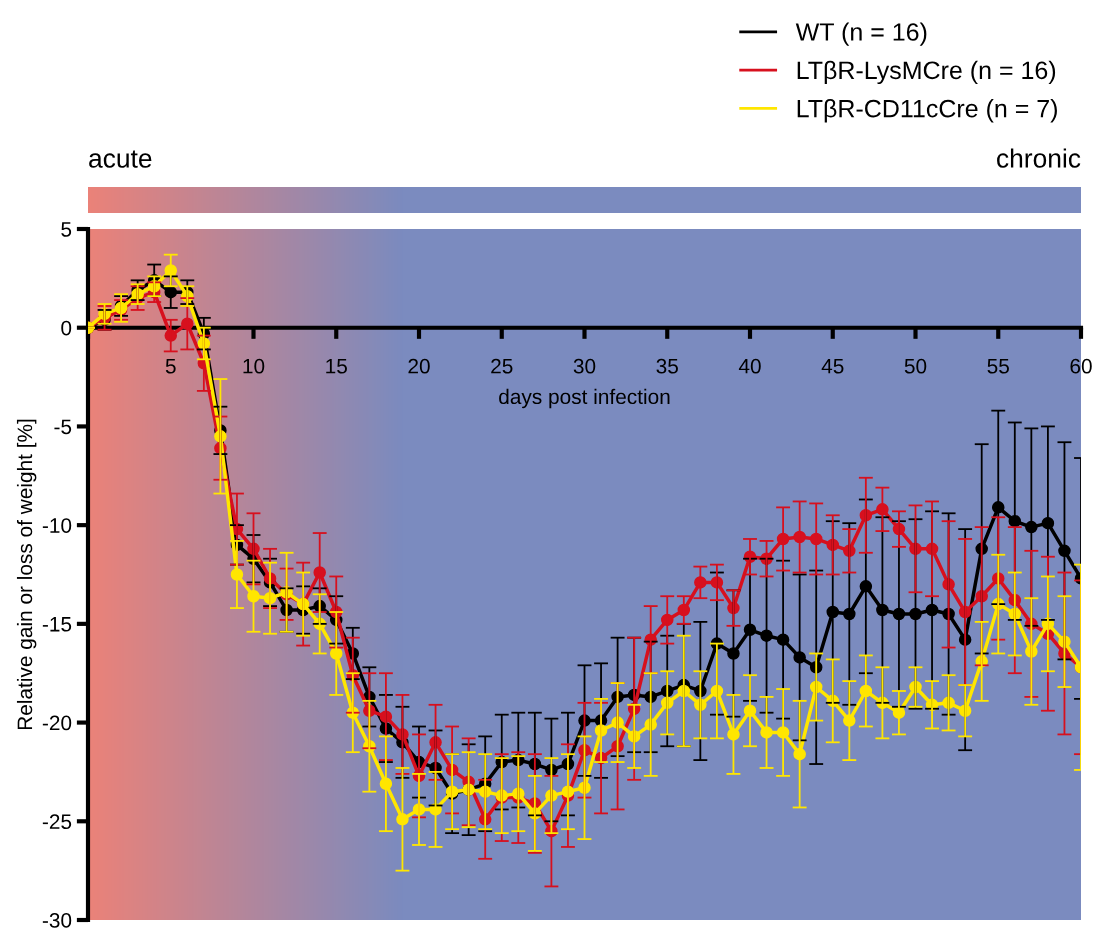  I want to click on x-tick-label: 50, so click(915, 366).